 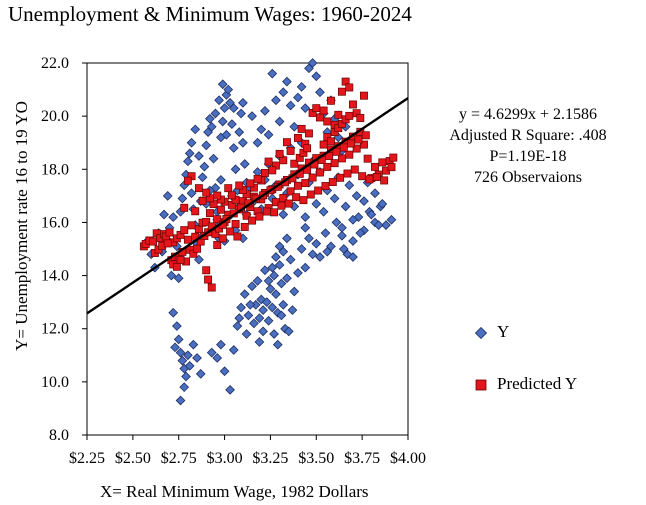 I want to click on y-tick-label: 18.0, so click(x=55, y=169).